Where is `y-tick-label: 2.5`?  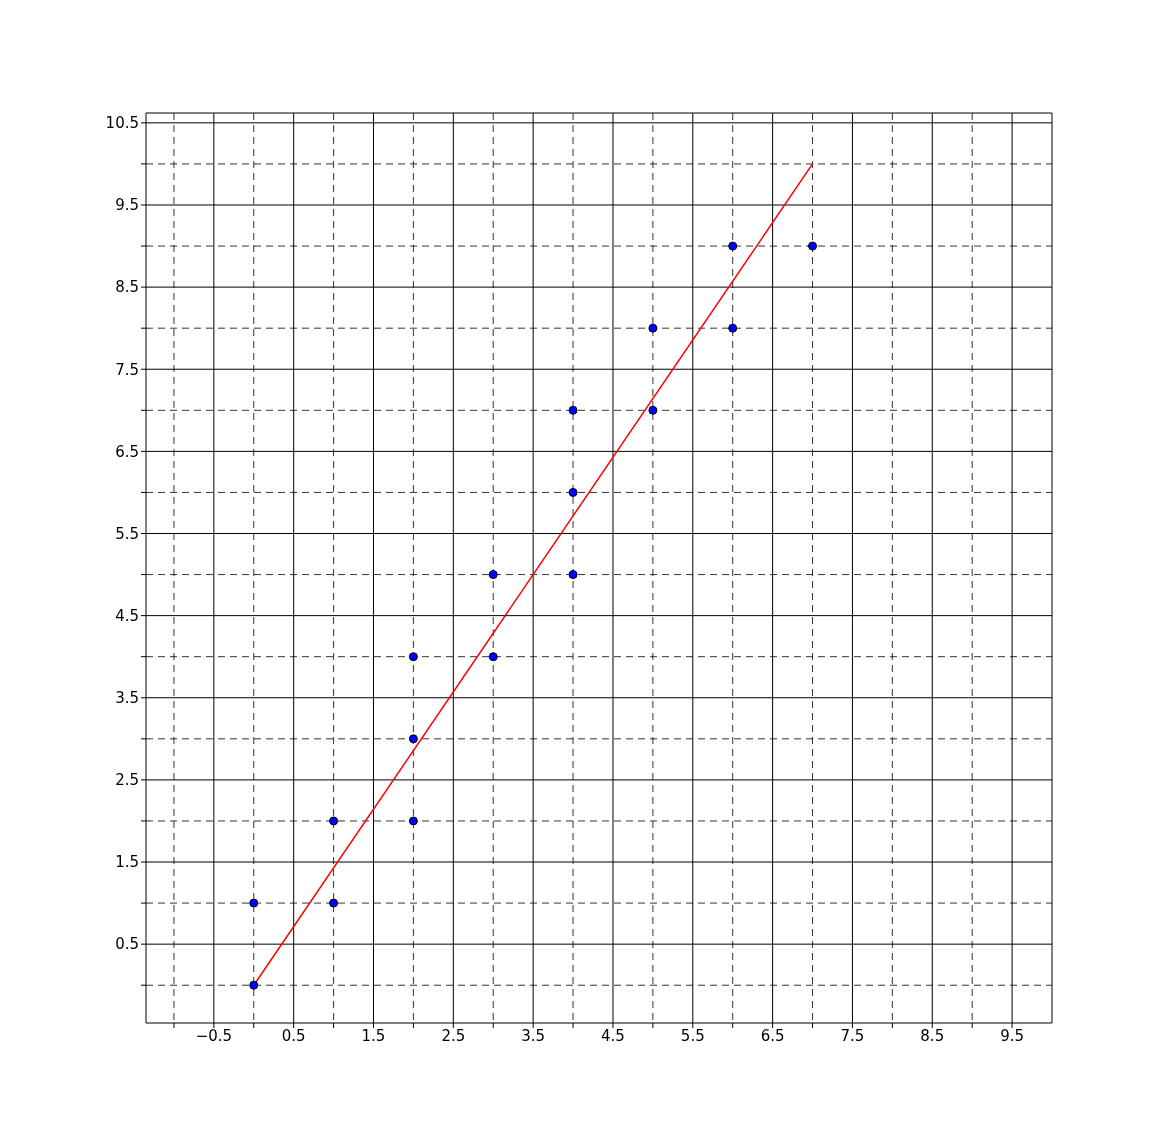 y-tick-label: 2.5 is located at coordinates (127, 780).